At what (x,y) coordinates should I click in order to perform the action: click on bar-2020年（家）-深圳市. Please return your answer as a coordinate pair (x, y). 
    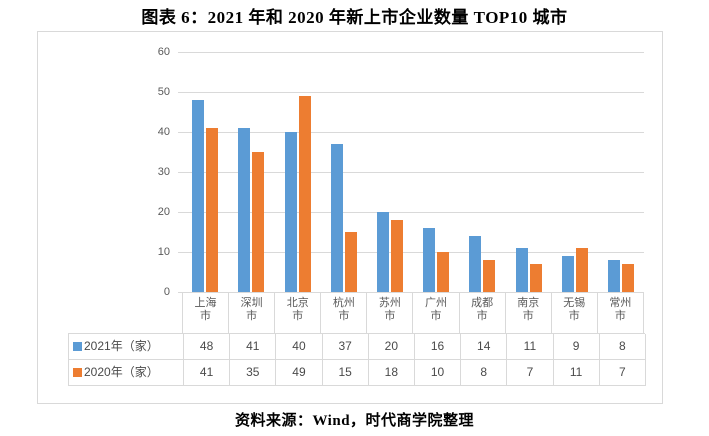
    Looking at the image, I should click on (258, 222).